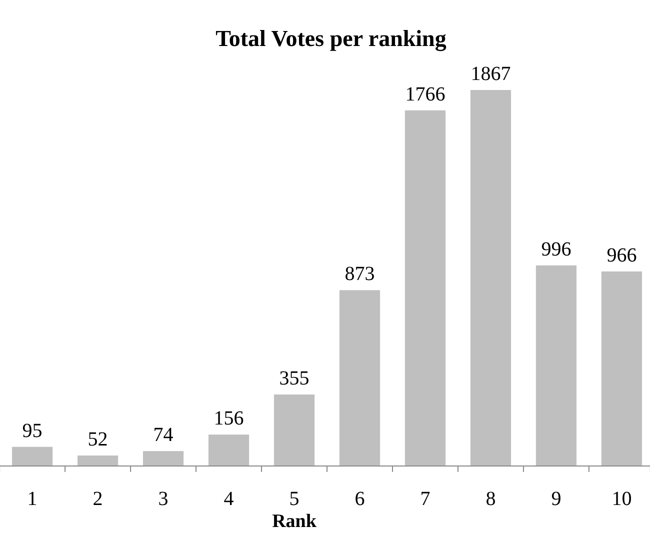  I want to click on data-label: 355, so click(294, 379).